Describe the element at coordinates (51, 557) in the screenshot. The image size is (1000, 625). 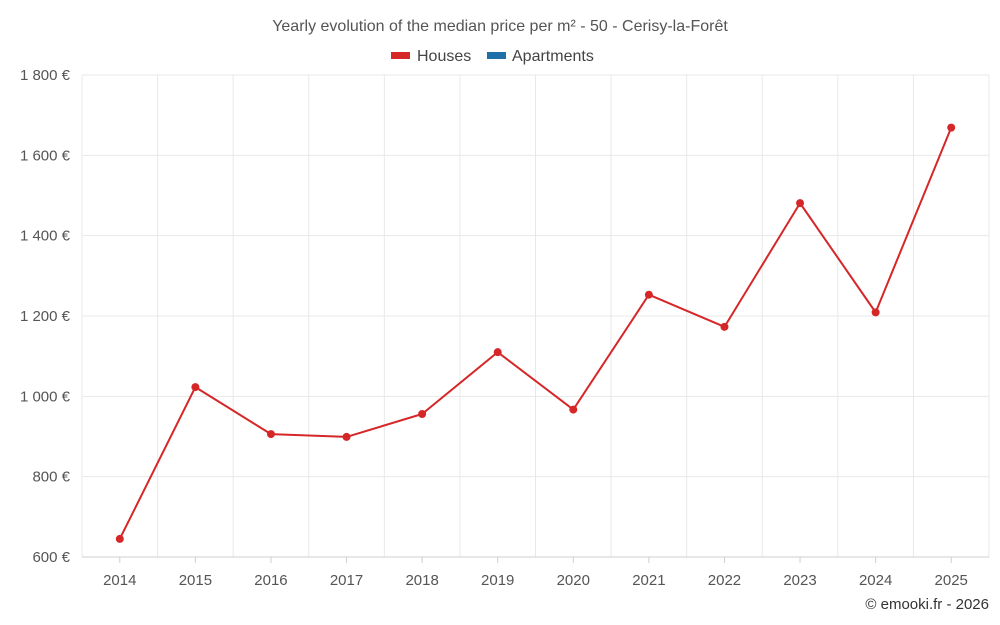
I see `y-tick-label: 600 €` at that location.